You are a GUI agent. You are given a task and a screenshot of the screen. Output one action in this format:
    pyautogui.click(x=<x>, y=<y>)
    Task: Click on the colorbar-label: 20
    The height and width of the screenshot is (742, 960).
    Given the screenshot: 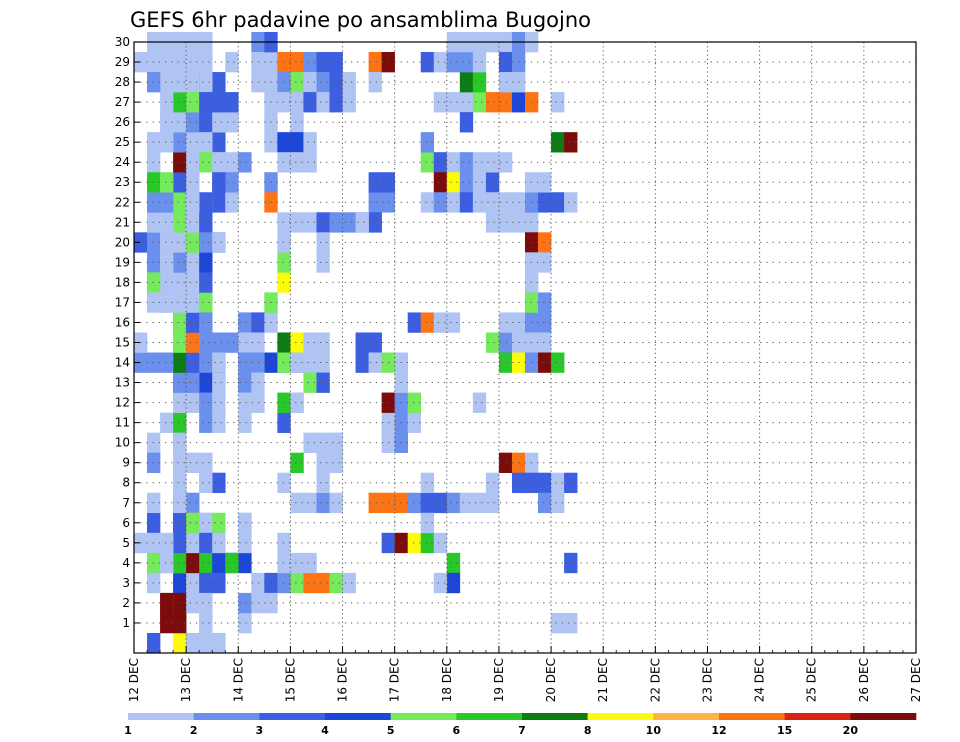 What is the action you would take?
    pyautogui.click(x=851, y=730)
    